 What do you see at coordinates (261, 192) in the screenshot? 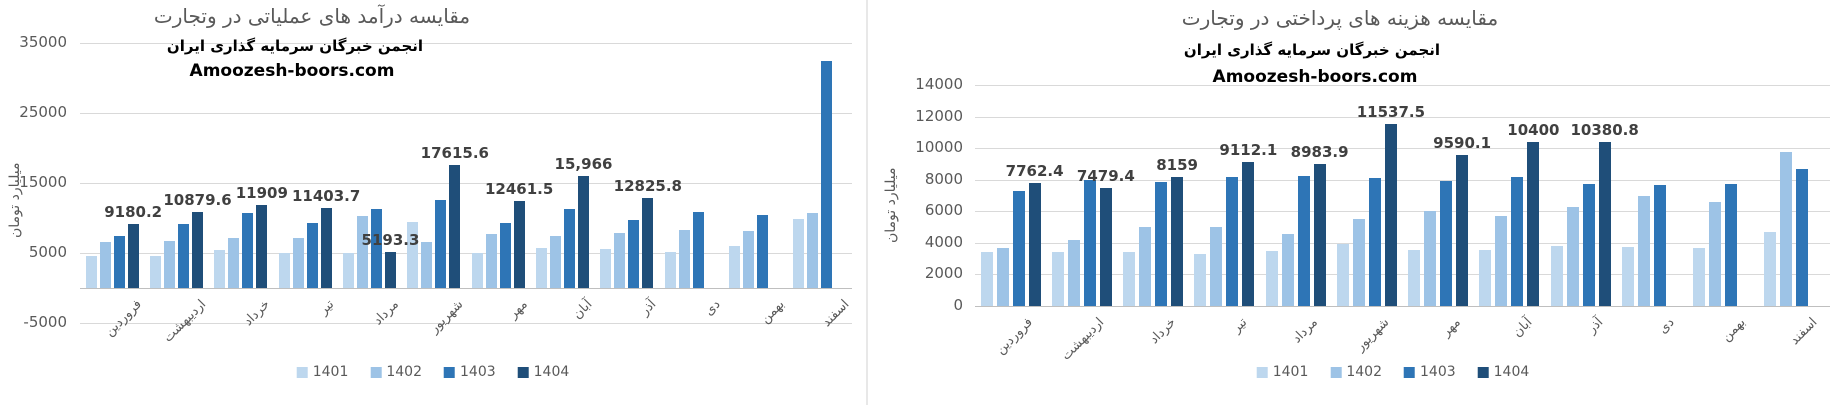
I see `data-label: 11909` at bounding box center [261, 192].